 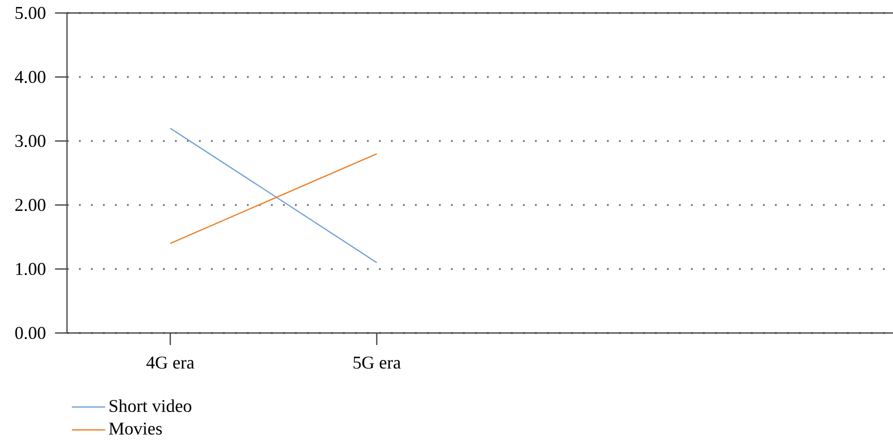 What do you see at coordinates (31, 13) in the screenshot?
I see `y-tick-label: 5.00` at bounding box center [31, 13].